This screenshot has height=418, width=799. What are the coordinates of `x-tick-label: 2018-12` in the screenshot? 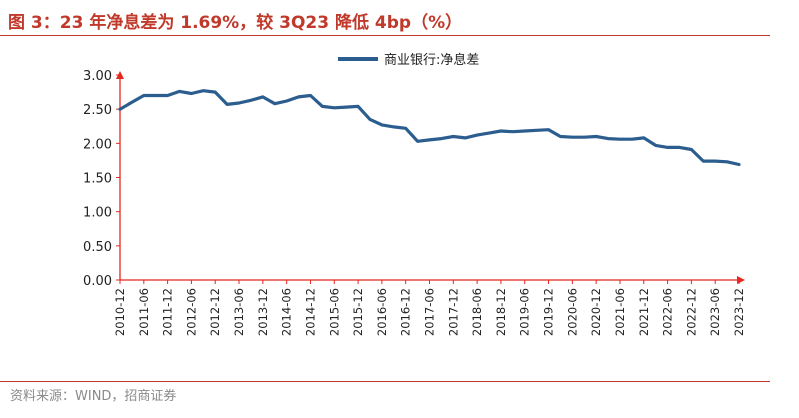 It's located at (501, 312).